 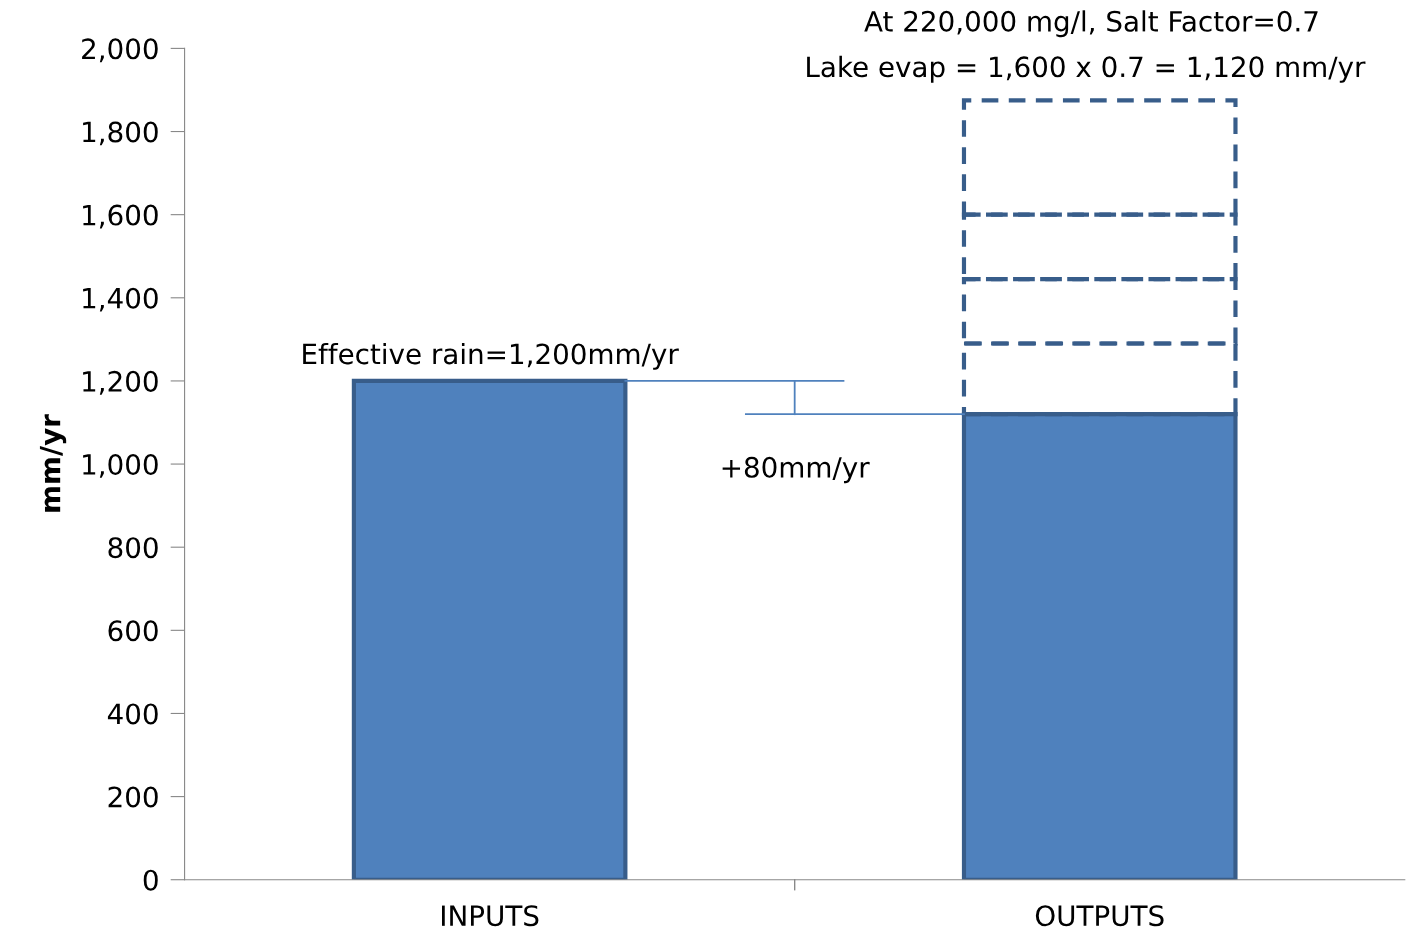 What do you see at coordinates (120, 466) in the screenshot?
I see `y-tick-label: 1,000` at bounding box center [120, 466].